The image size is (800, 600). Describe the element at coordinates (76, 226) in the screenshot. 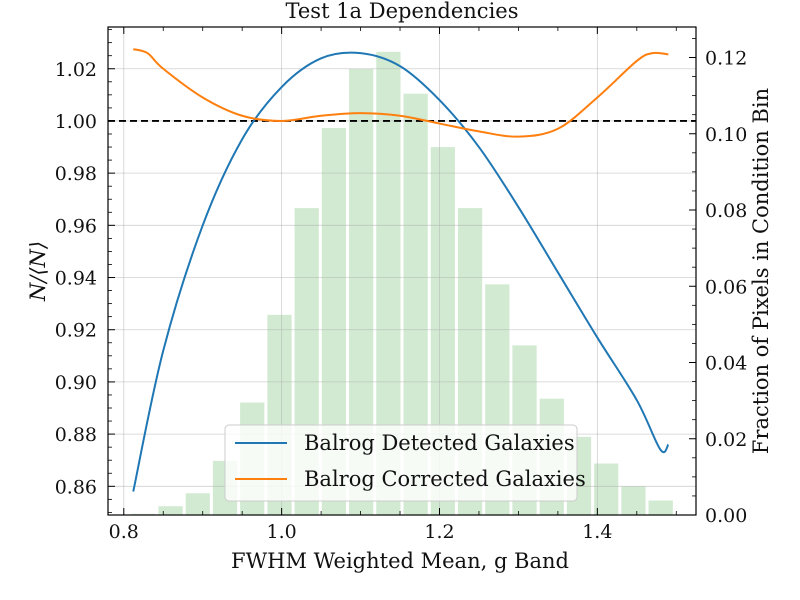

I see `y-tick-label: 0.96` at that location.